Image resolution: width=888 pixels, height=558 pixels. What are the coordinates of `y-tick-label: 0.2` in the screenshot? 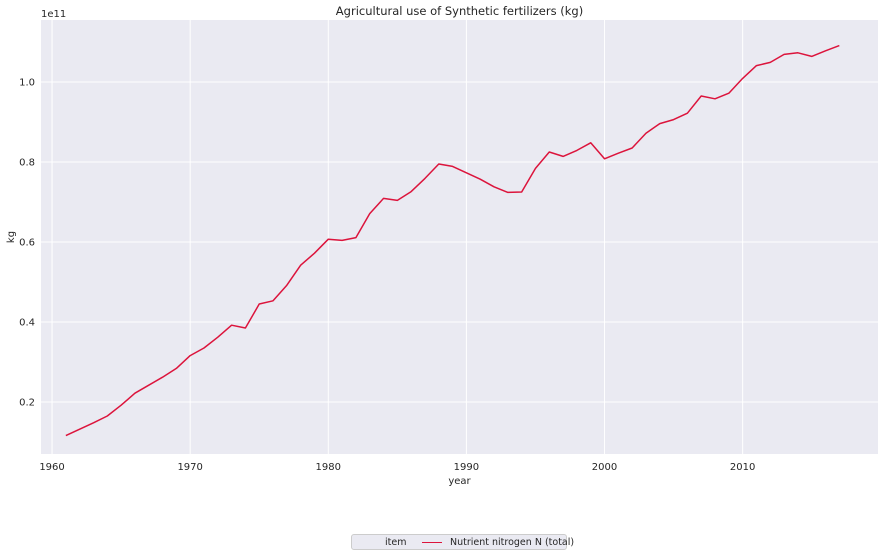 It's located at (27, 403).